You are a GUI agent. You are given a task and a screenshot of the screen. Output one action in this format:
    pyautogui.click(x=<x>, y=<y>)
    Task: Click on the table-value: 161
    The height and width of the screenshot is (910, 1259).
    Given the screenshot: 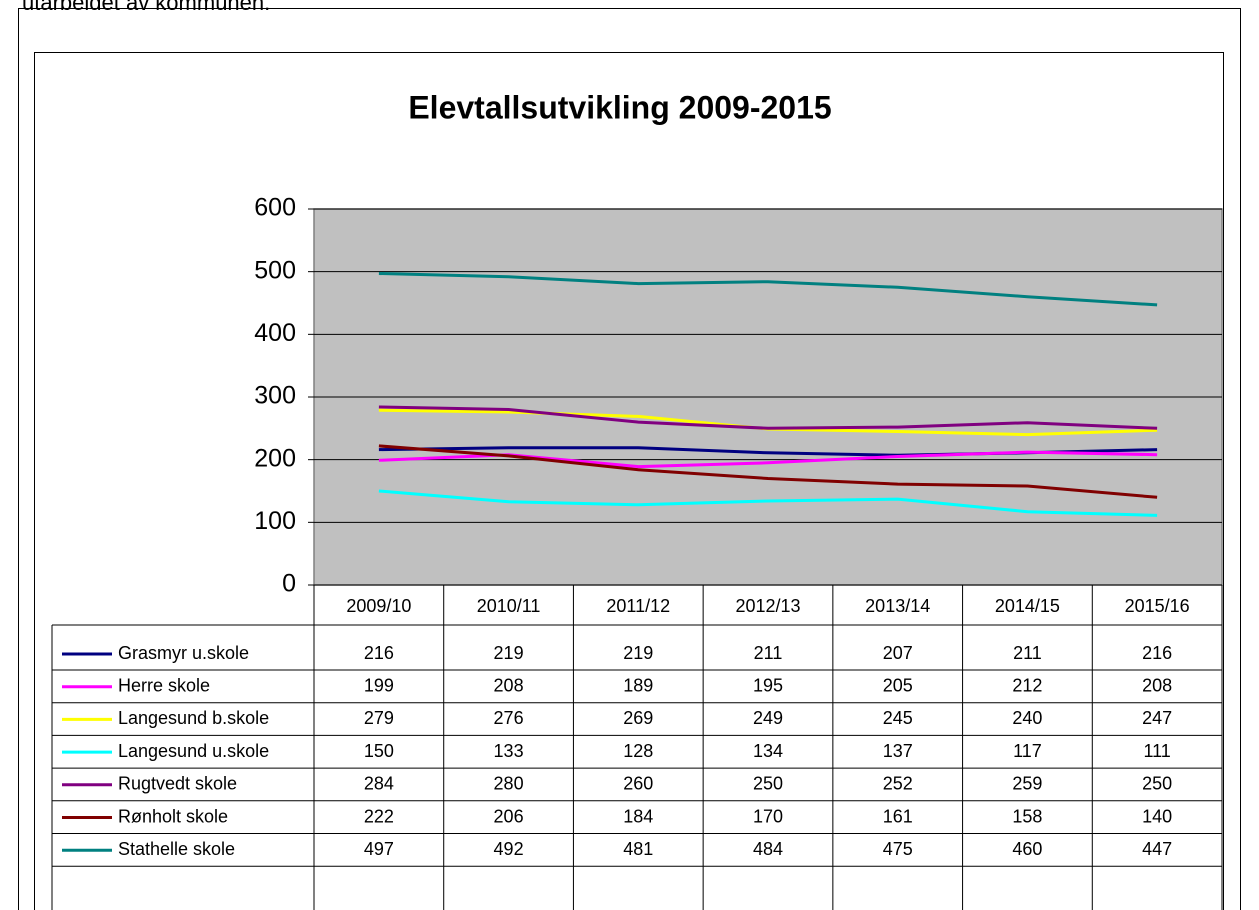 What is the action you would take?
    pyautogui.click(x=898, y=816)
    